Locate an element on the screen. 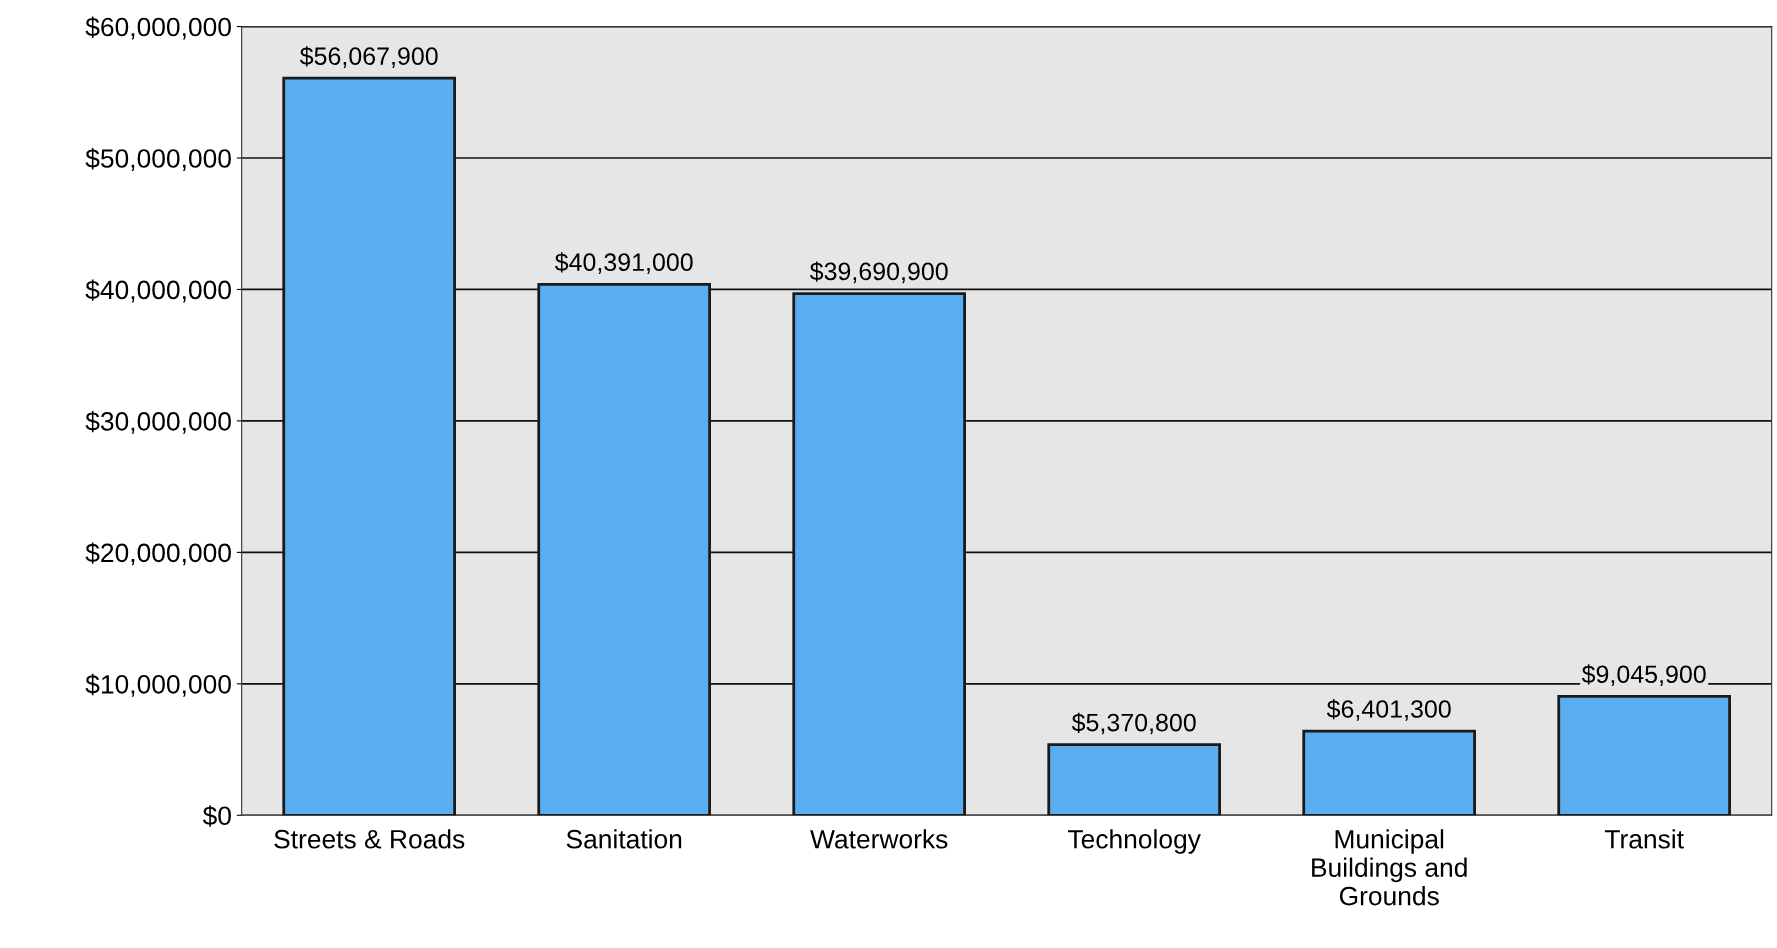  x-tick-label: Transit is located at coordinates (1644, 839).